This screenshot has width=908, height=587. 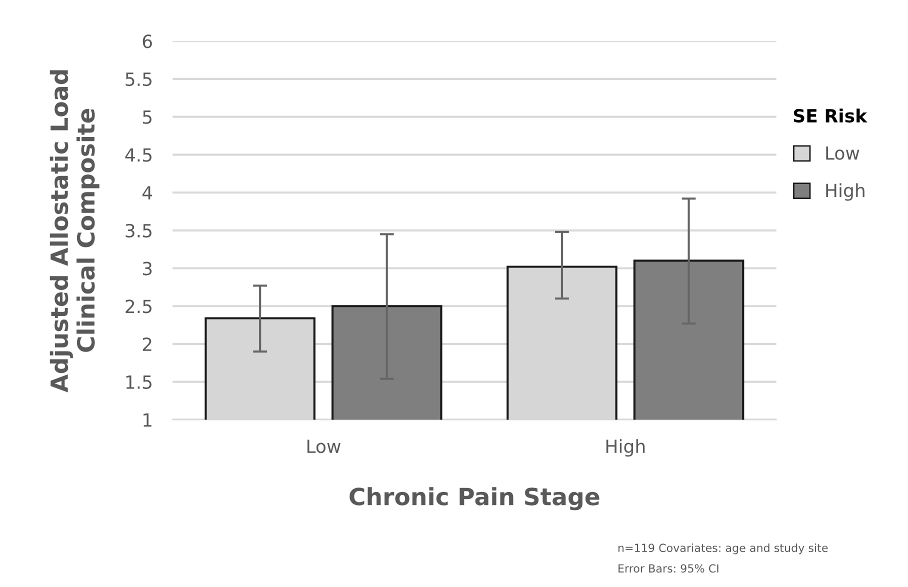 I want to click on y-tick-label: 6, so click(x=147, y=41).